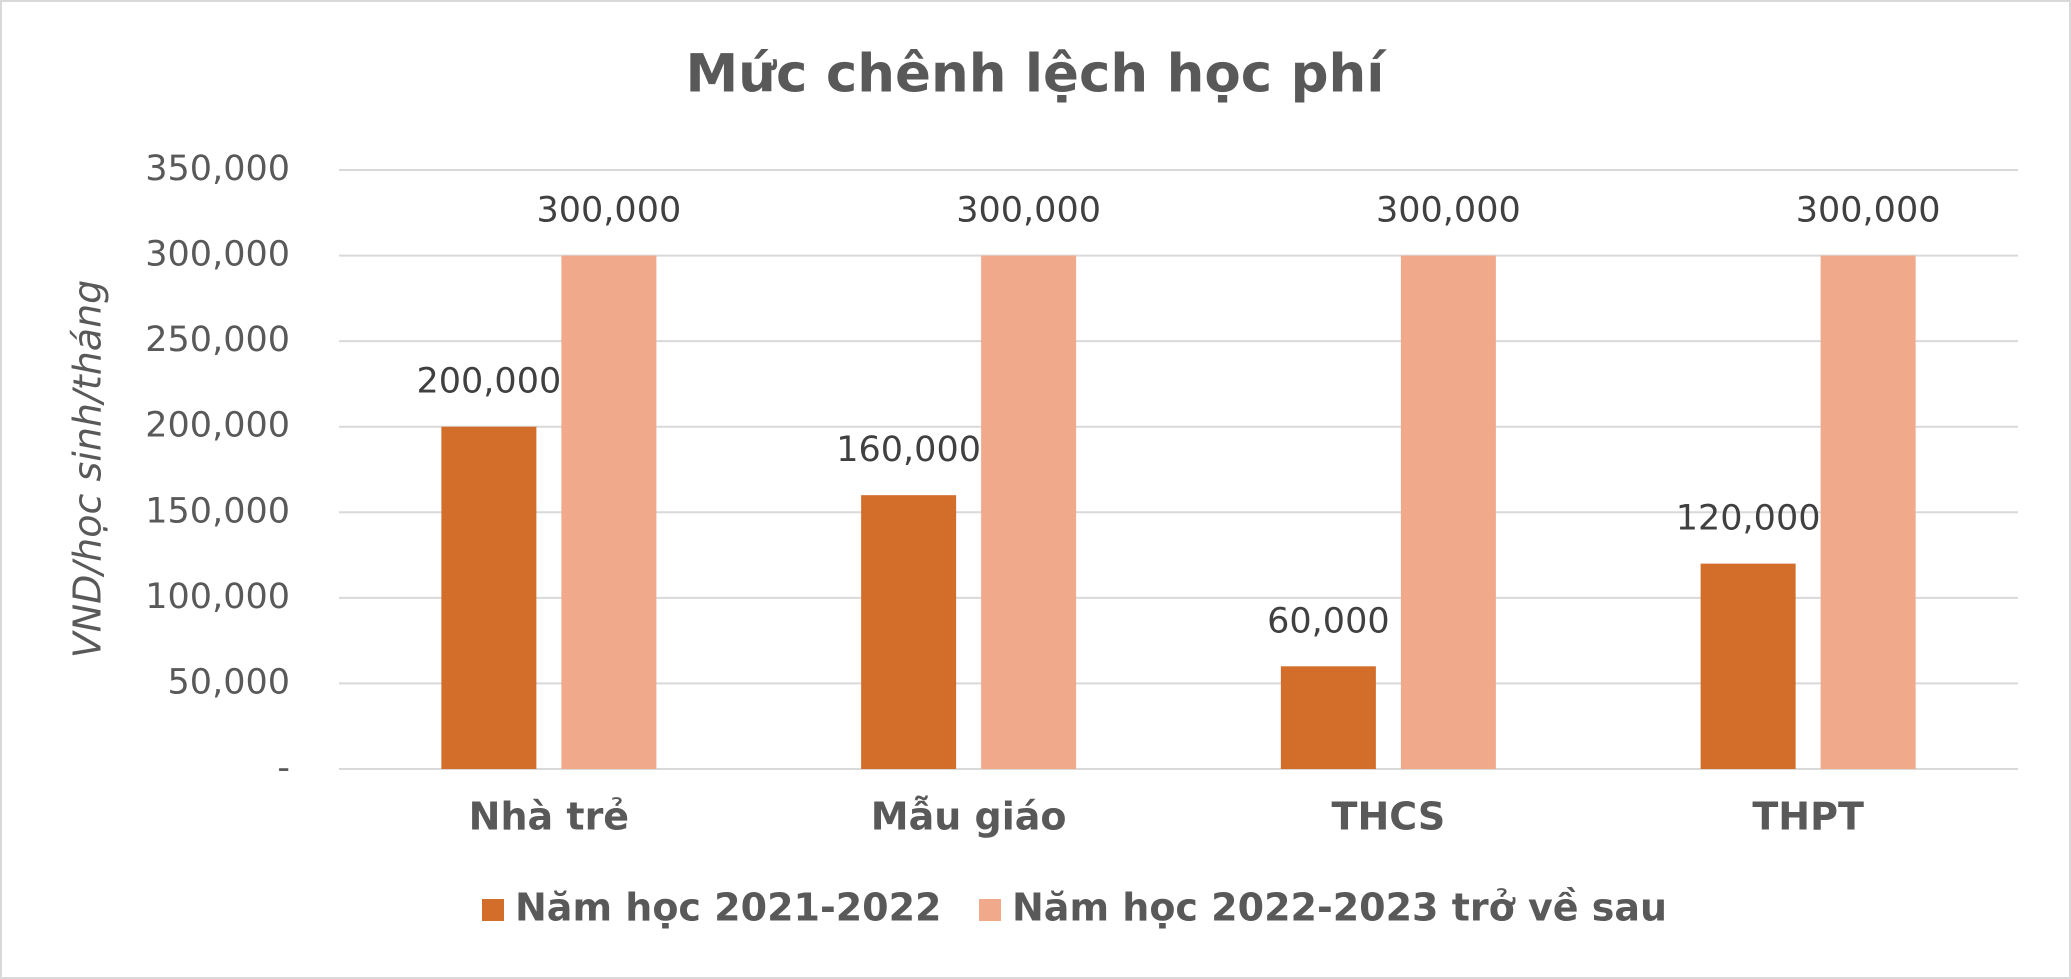 The image size is (2071, 979). Describe the element at coordinates (1808, 817) in the screenshot. I see `x-tick-label: THPT` at that location.